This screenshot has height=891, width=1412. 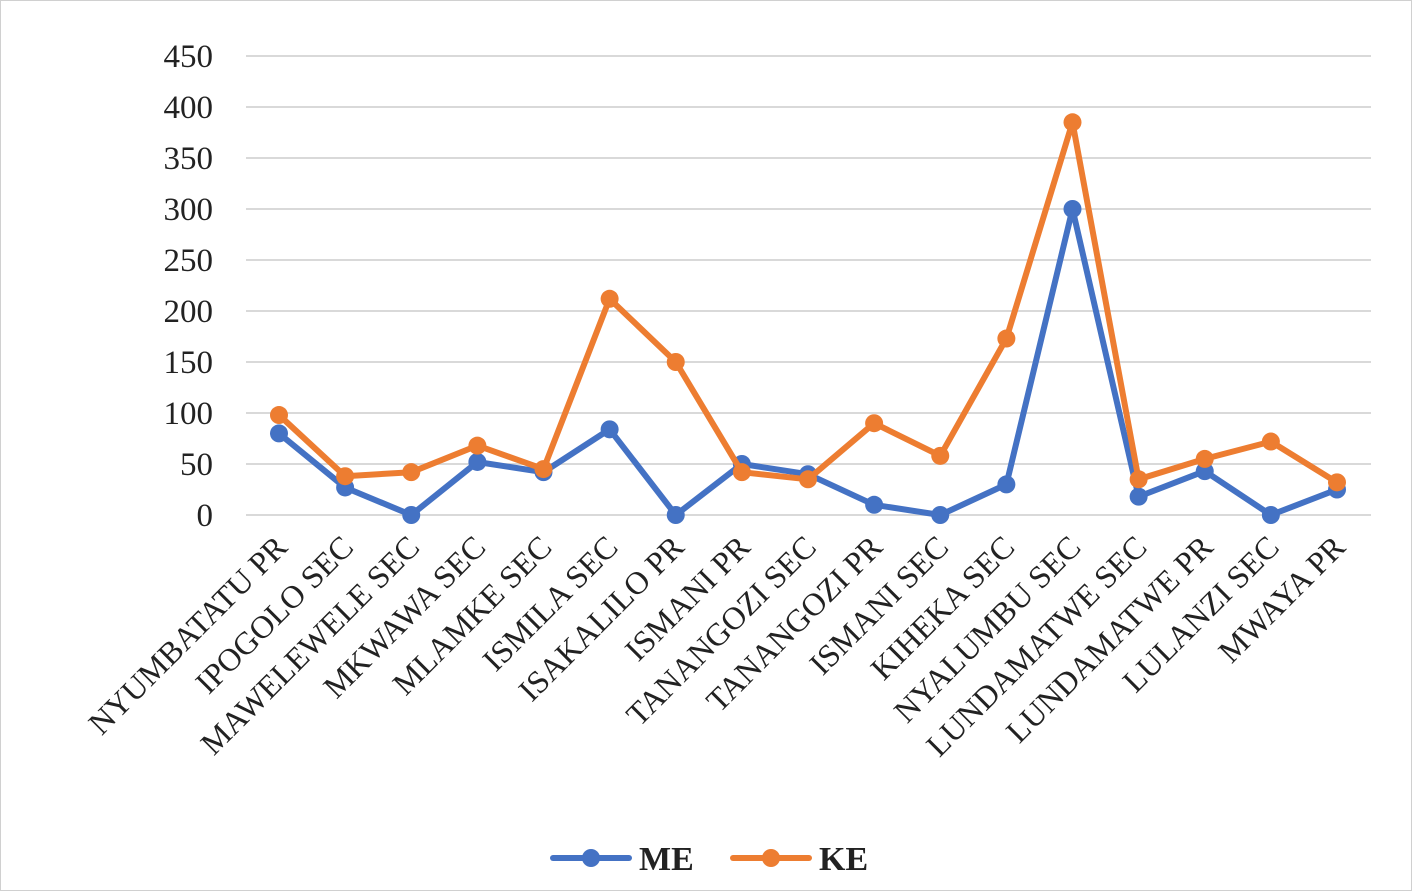 I want to click on legend-label: KE, so click(x=843, y=859).